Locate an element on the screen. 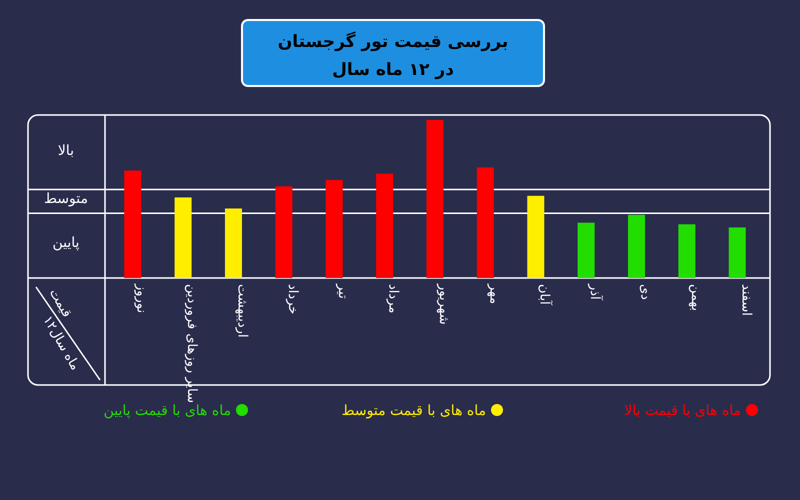 The image size is (800, 500). x-tick-label: خرداد is located at coordinates (292, 299).